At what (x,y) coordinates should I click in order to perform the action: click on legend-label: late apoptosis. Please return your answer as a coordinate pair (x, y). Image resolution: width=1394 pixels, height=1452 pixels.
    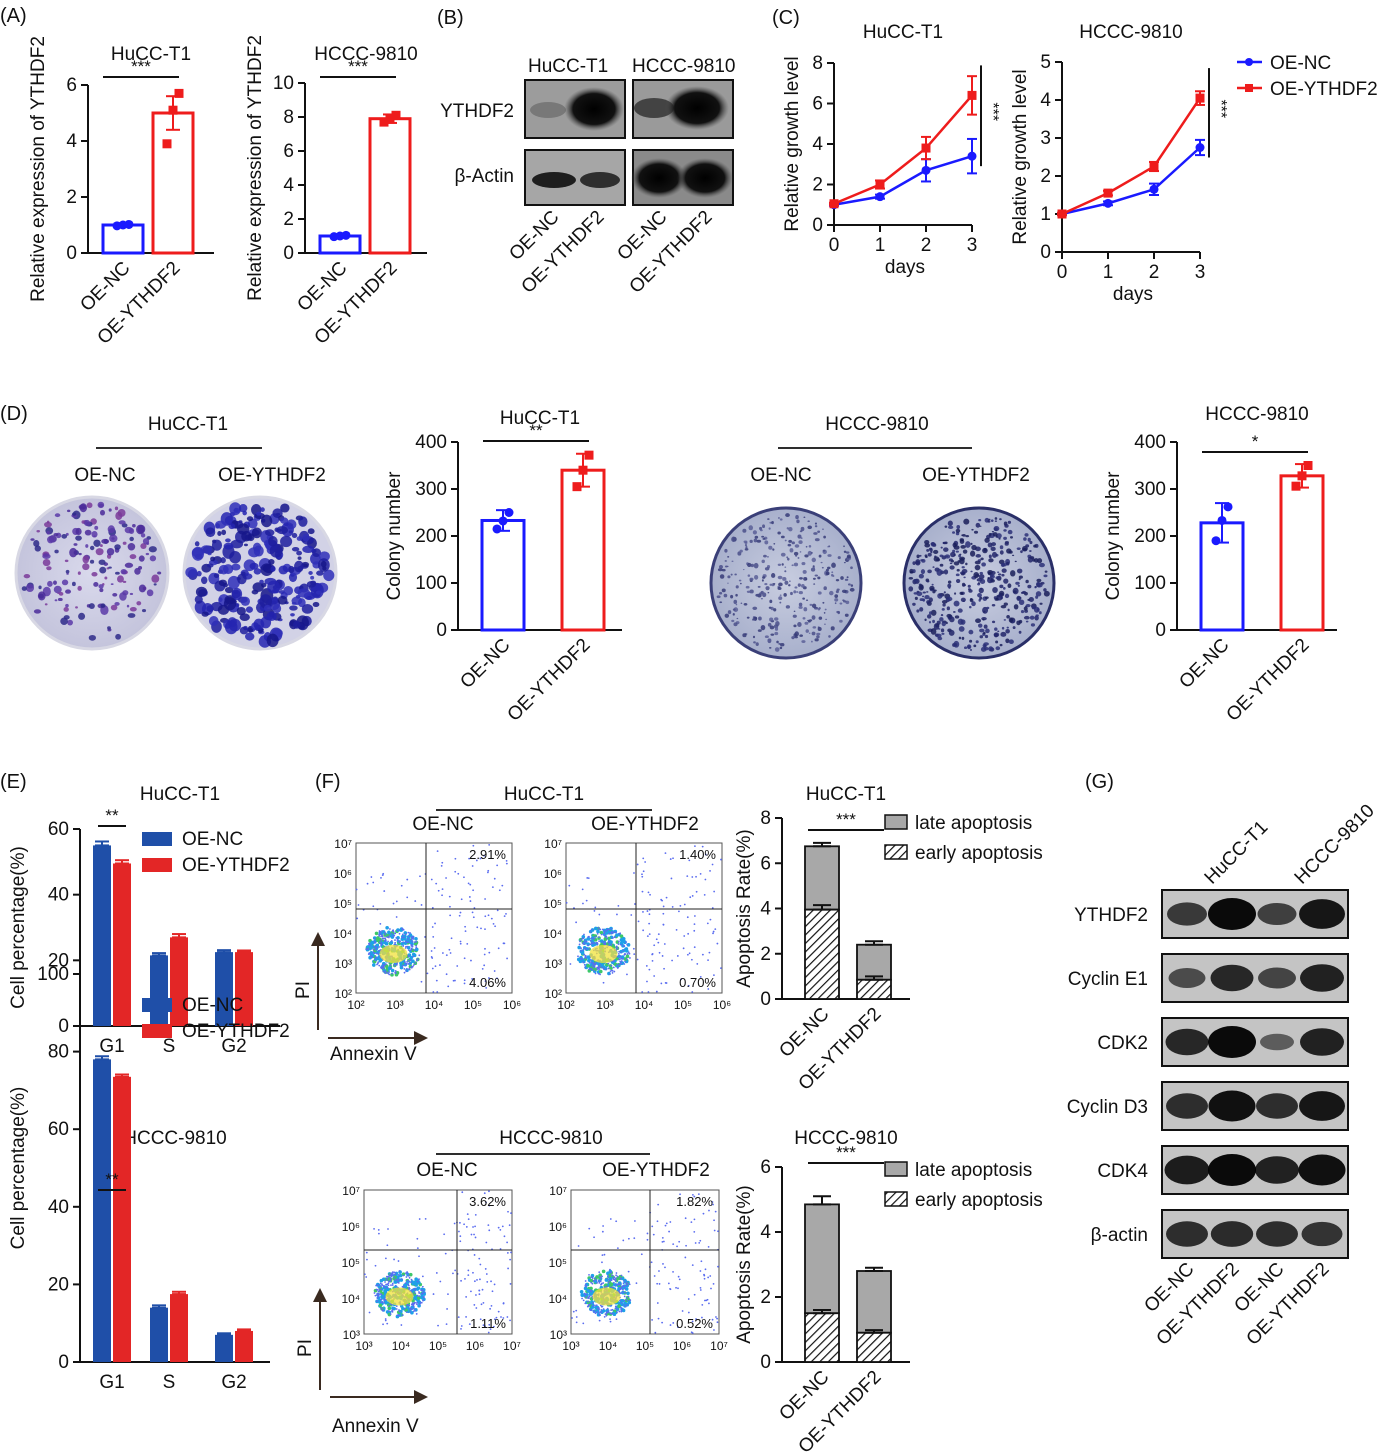
    Looking at the image, I should click on (973, 1170).